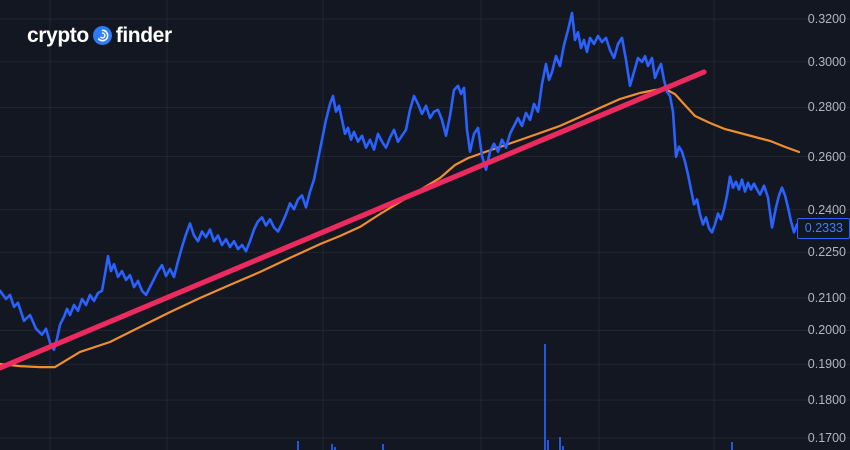  I want to click on y-axis-tick-label: 0.3200, so click(826, 19).